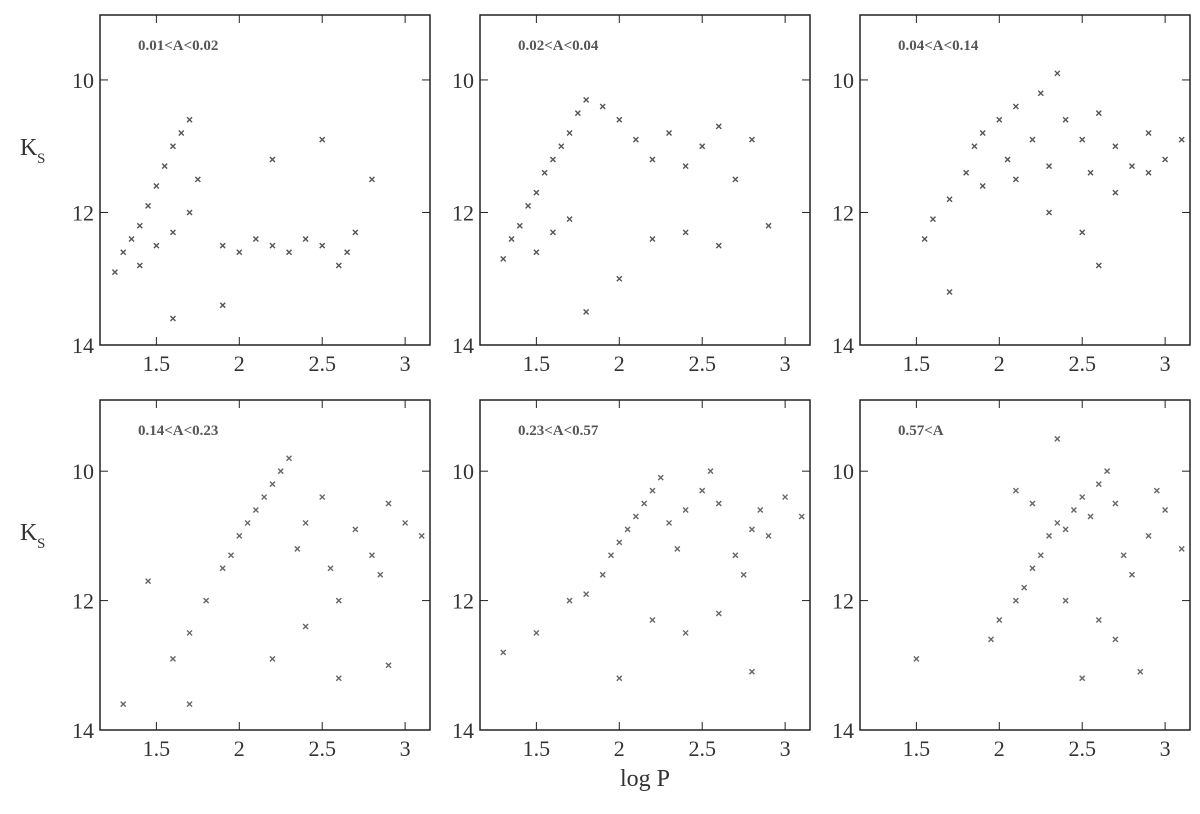 This screenshot has width=1200, height=814. What do you see at coordinates (41, 544) in the screenshot?
I see `y-label-sub: S` at bounding box center [41, 544].